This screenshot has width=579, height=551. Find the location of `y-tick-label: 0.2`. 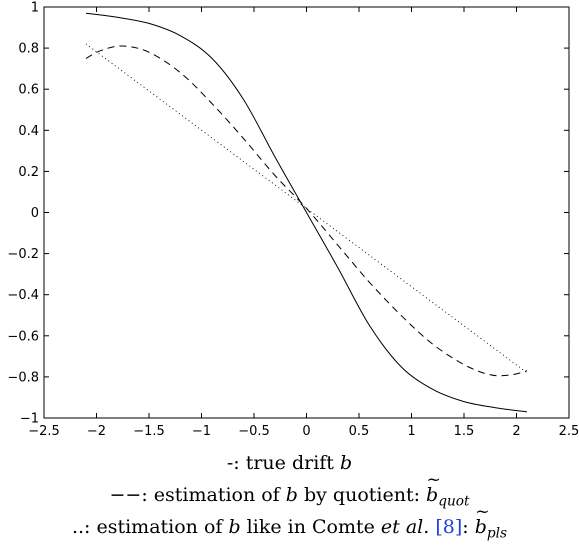

y-tick-label: 0.2 is located at coordinates (28, 172).